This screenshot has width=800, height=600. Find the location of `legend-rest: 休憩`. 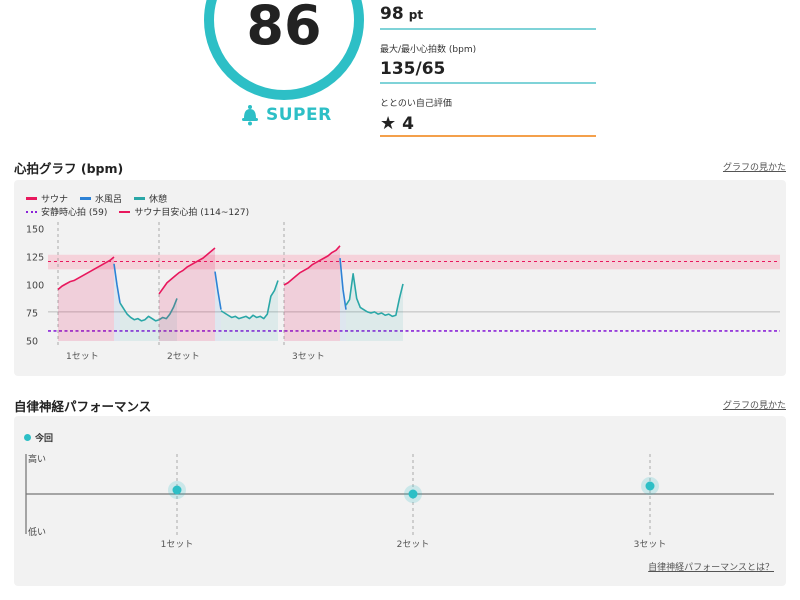

legend-rest: 休憩 is located at coordinates (150, 198).